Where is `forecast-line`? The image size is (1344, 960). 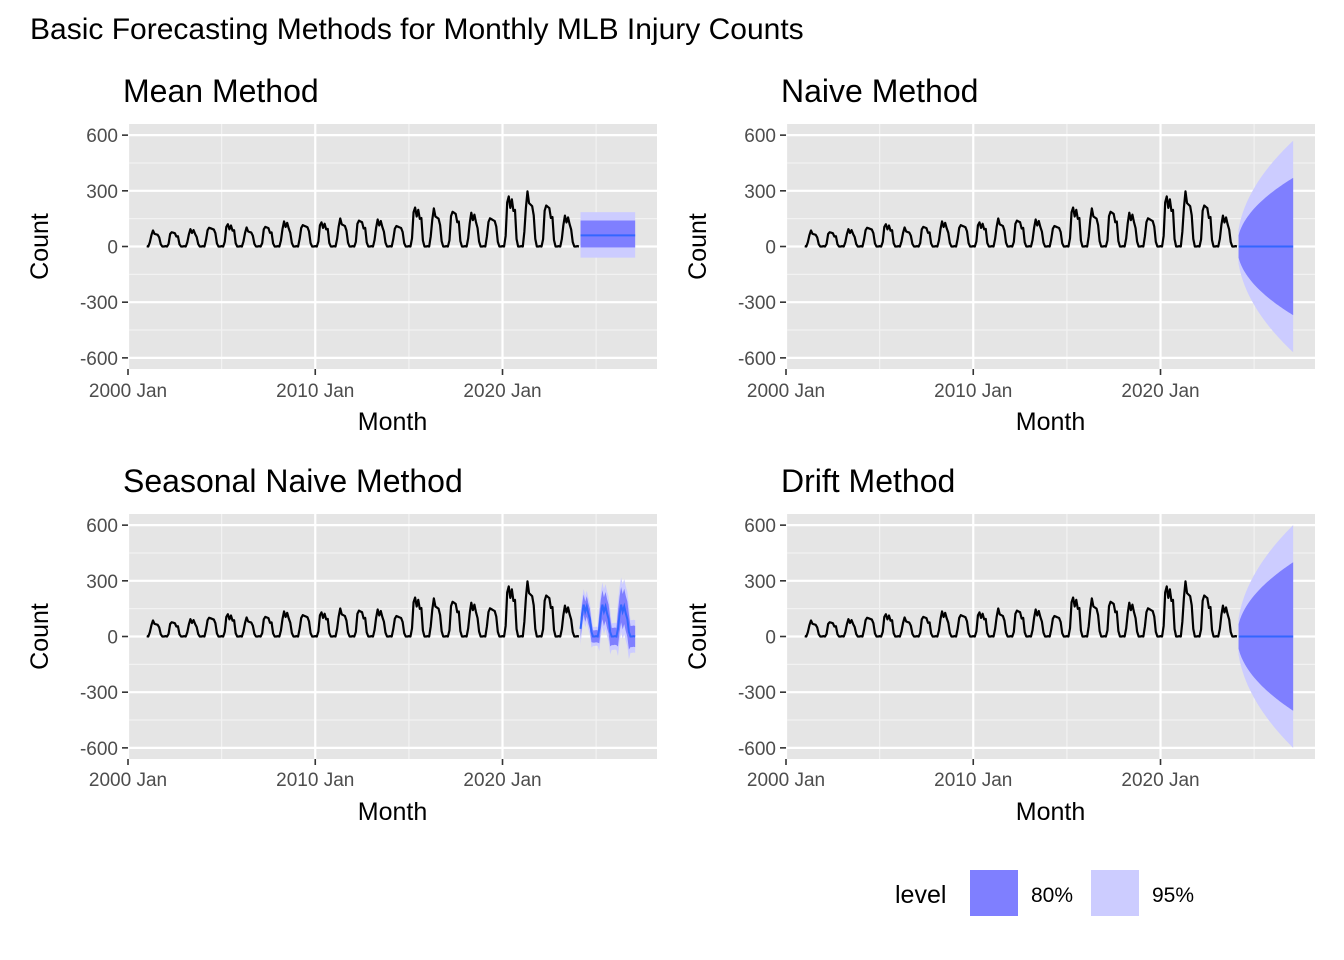 forecast-line is located at coordinates (607, 620).